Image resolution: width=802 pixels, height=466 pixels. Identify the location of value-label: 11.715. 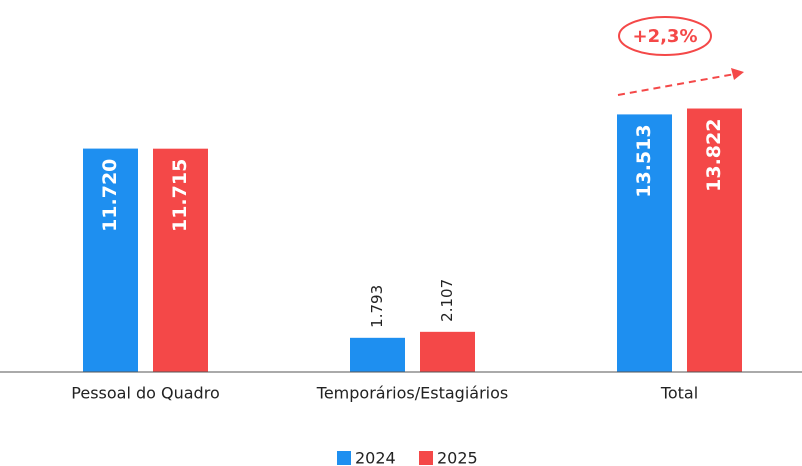
(180, 195).